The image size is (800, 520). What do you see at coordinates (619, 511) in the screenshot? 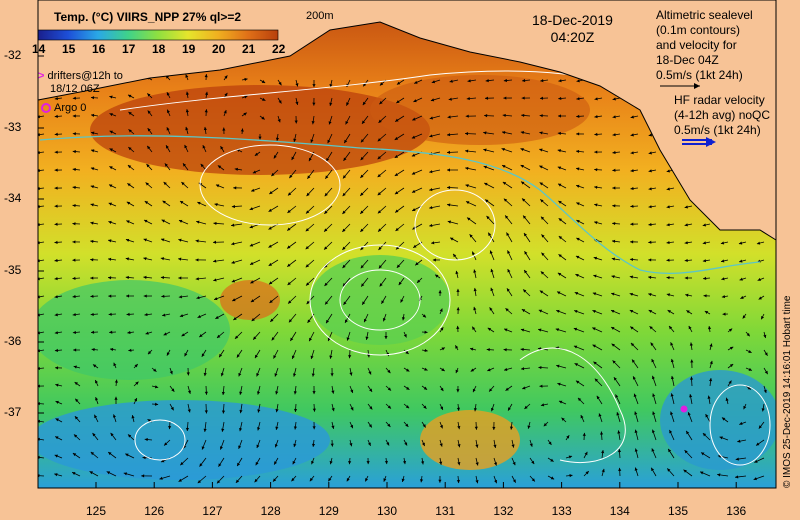
I see `longitude-label: 134` at bounding box center [619, 511].